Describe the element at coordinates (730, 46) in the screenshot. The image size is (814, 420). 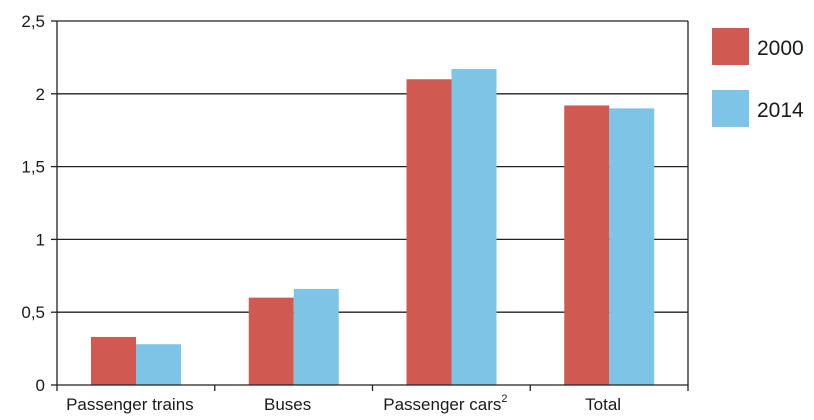
I see `legend-swatch-2000` at that location.